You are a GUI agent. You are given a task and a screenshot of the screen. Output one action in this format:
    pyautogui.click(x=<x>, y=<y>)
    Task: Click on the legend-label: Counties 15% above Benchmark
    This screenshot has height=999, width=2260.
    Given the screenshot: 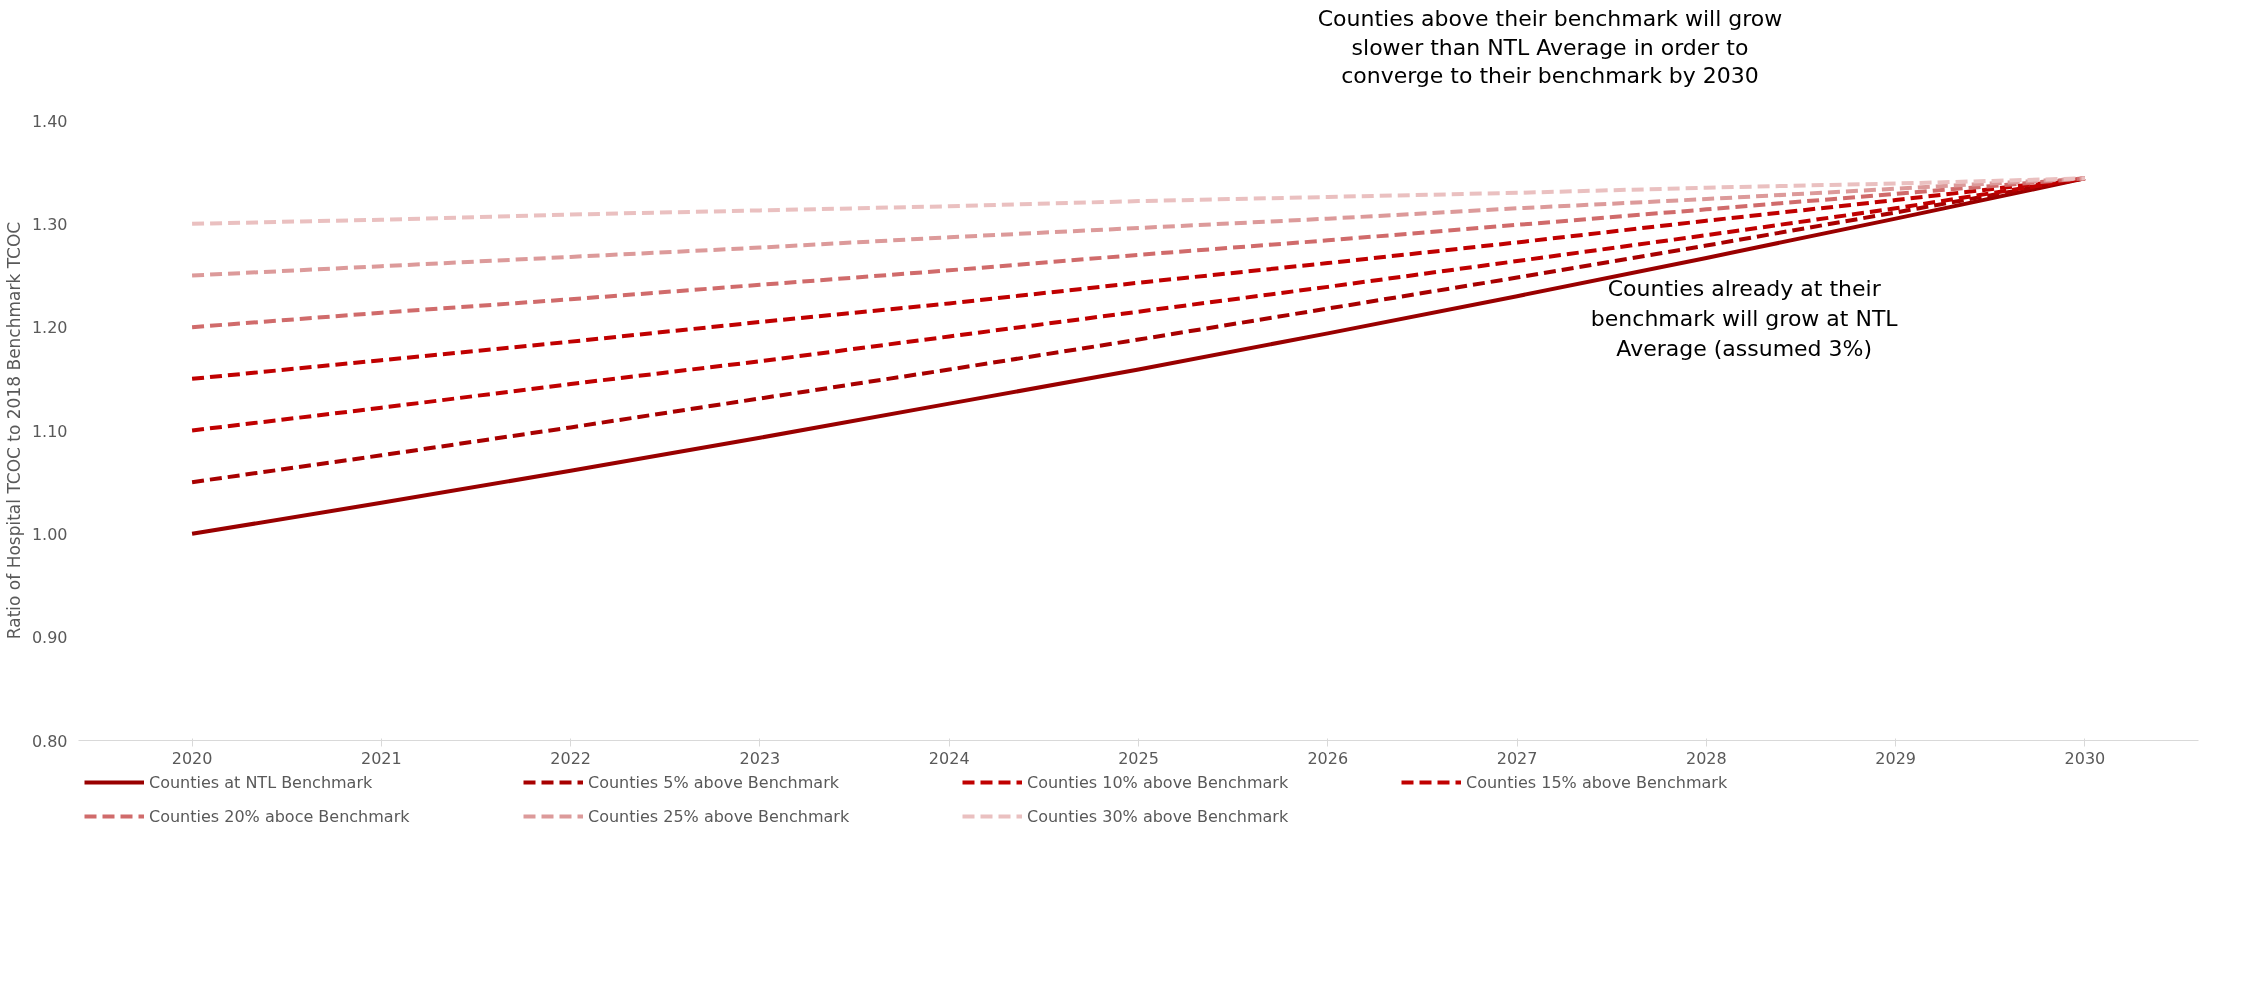 What is the action you would take?
    pyautogui.click(x=1597, y=782)
    